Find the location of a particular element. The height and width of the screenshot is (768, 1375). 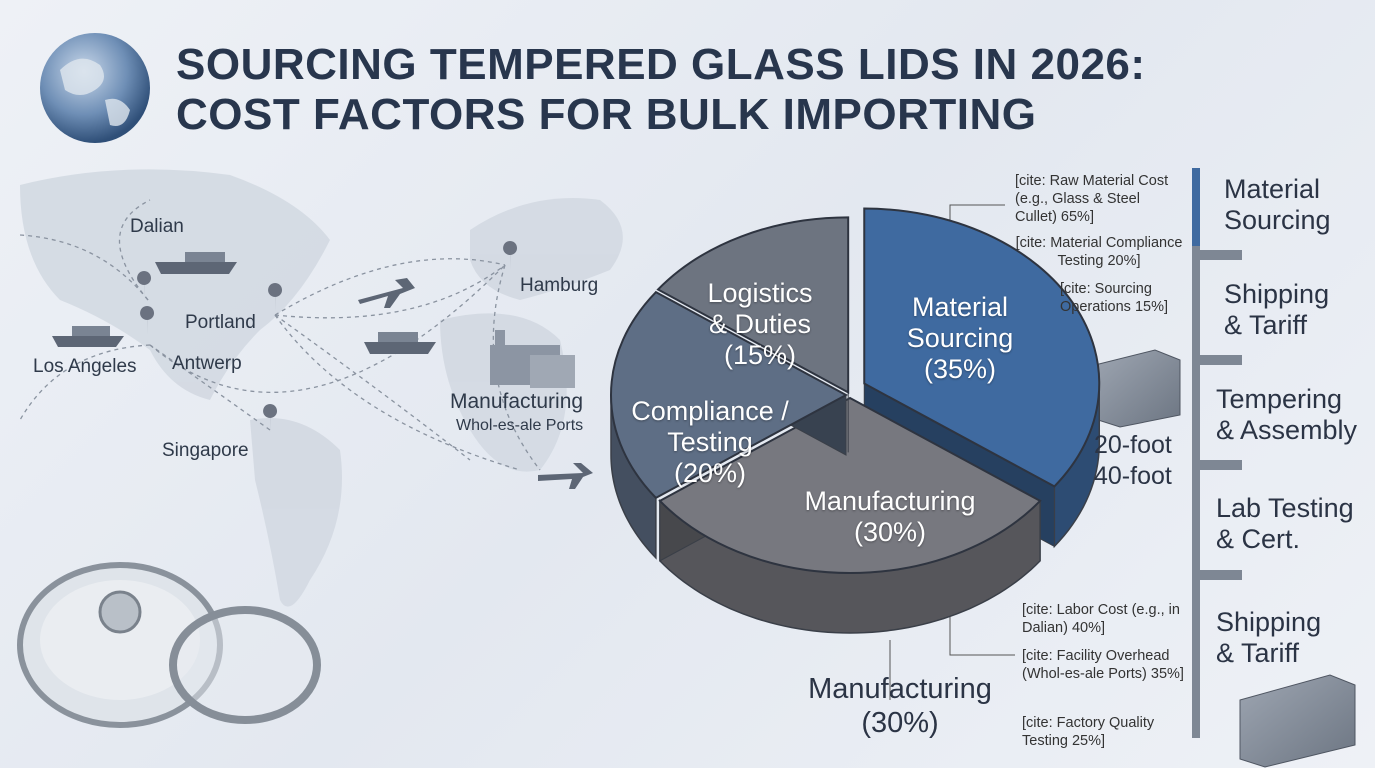

city-label: Singapore is located at coordinates (205, 450).